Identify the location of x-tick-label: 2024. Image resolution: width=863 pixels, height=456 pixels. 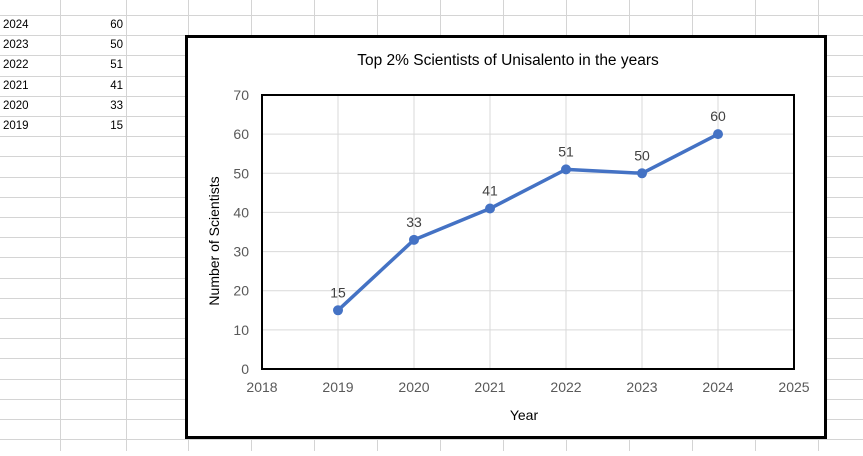
(717, 387).